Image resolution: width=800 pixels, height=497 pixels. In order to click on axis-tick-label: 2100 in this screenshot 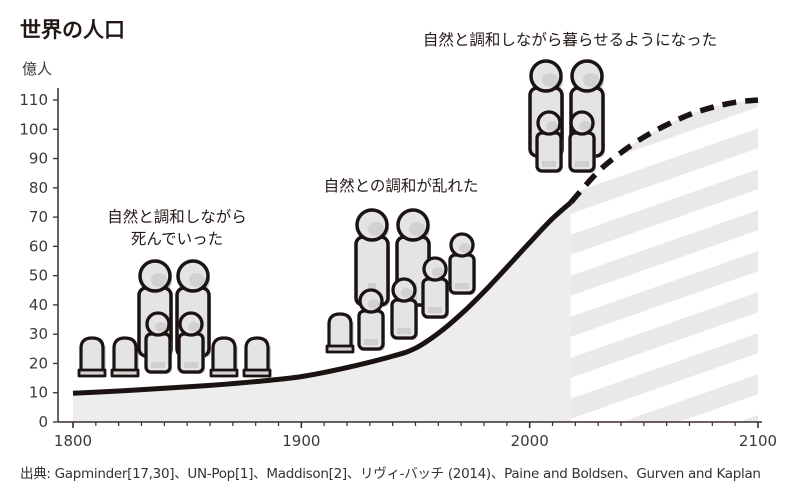, I will do `click(758, 441)`.